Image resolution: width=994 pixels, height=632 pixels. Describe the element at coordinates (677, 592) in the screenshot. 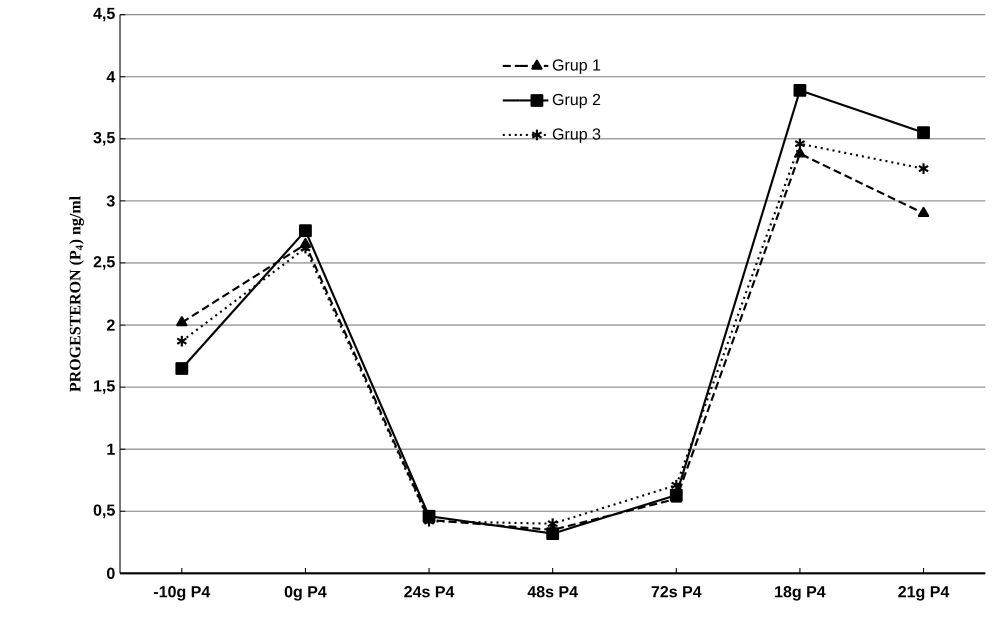

I see `x-tick-label: 72s P4` at that location.